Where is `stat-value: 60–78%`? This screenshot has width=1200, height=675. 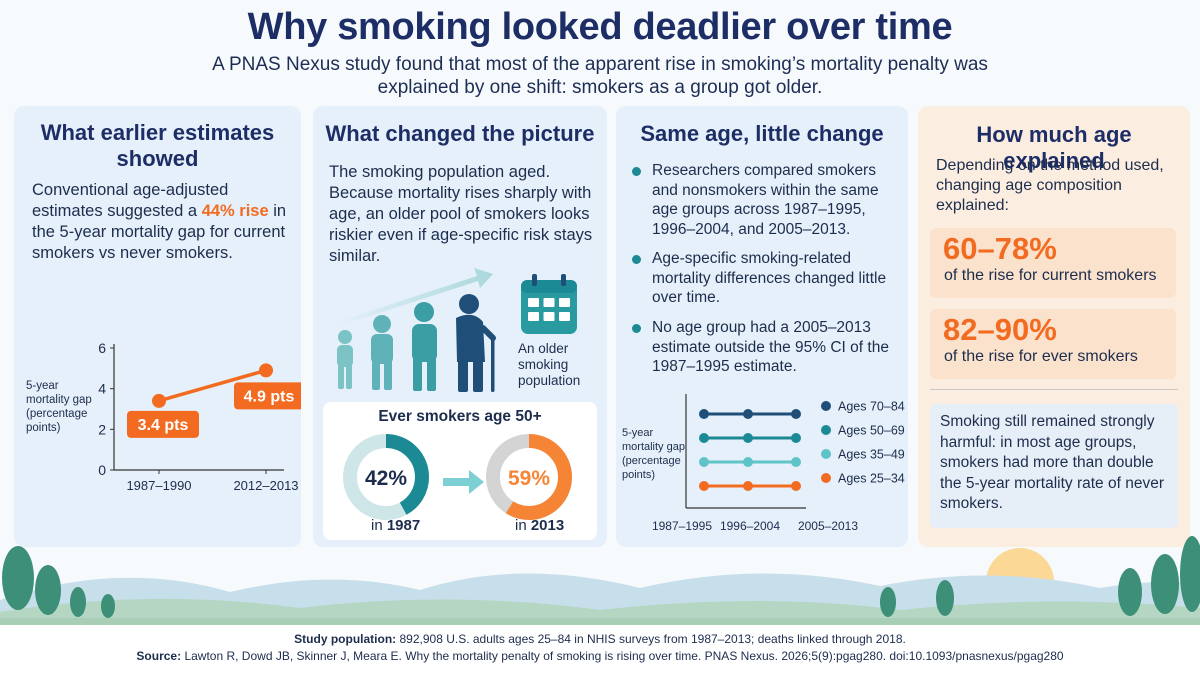
stat-value: 60–78% is located at coordinates (1000, 248).